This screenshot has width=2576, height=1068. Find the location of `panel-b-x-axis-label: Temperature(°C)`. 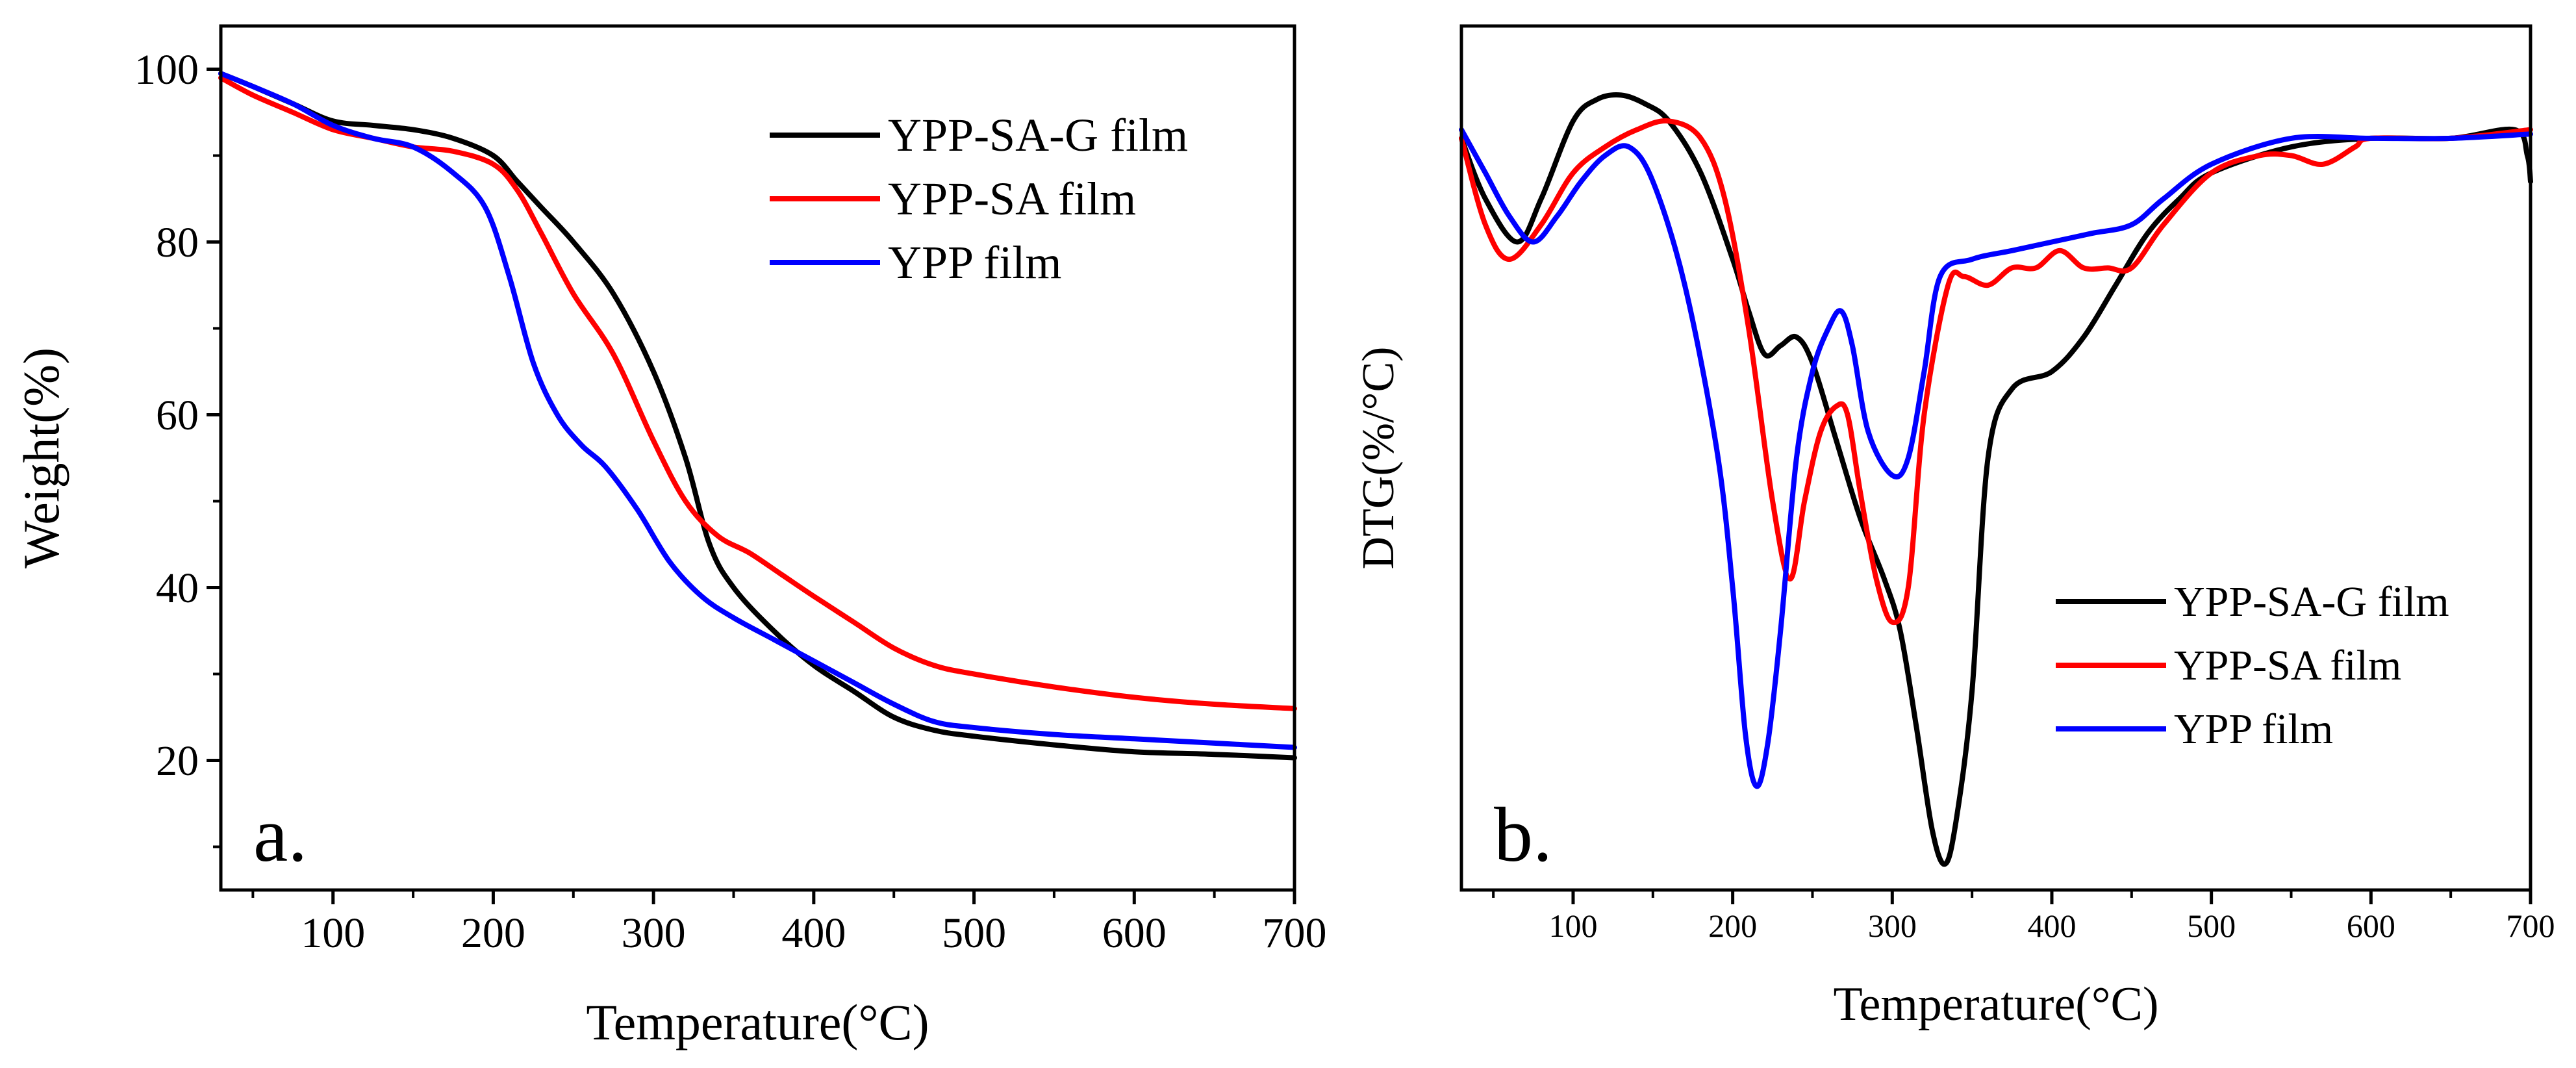

panel-b-x-axis-label: Temperature(°C) is located at coordinates (1996, 1004).